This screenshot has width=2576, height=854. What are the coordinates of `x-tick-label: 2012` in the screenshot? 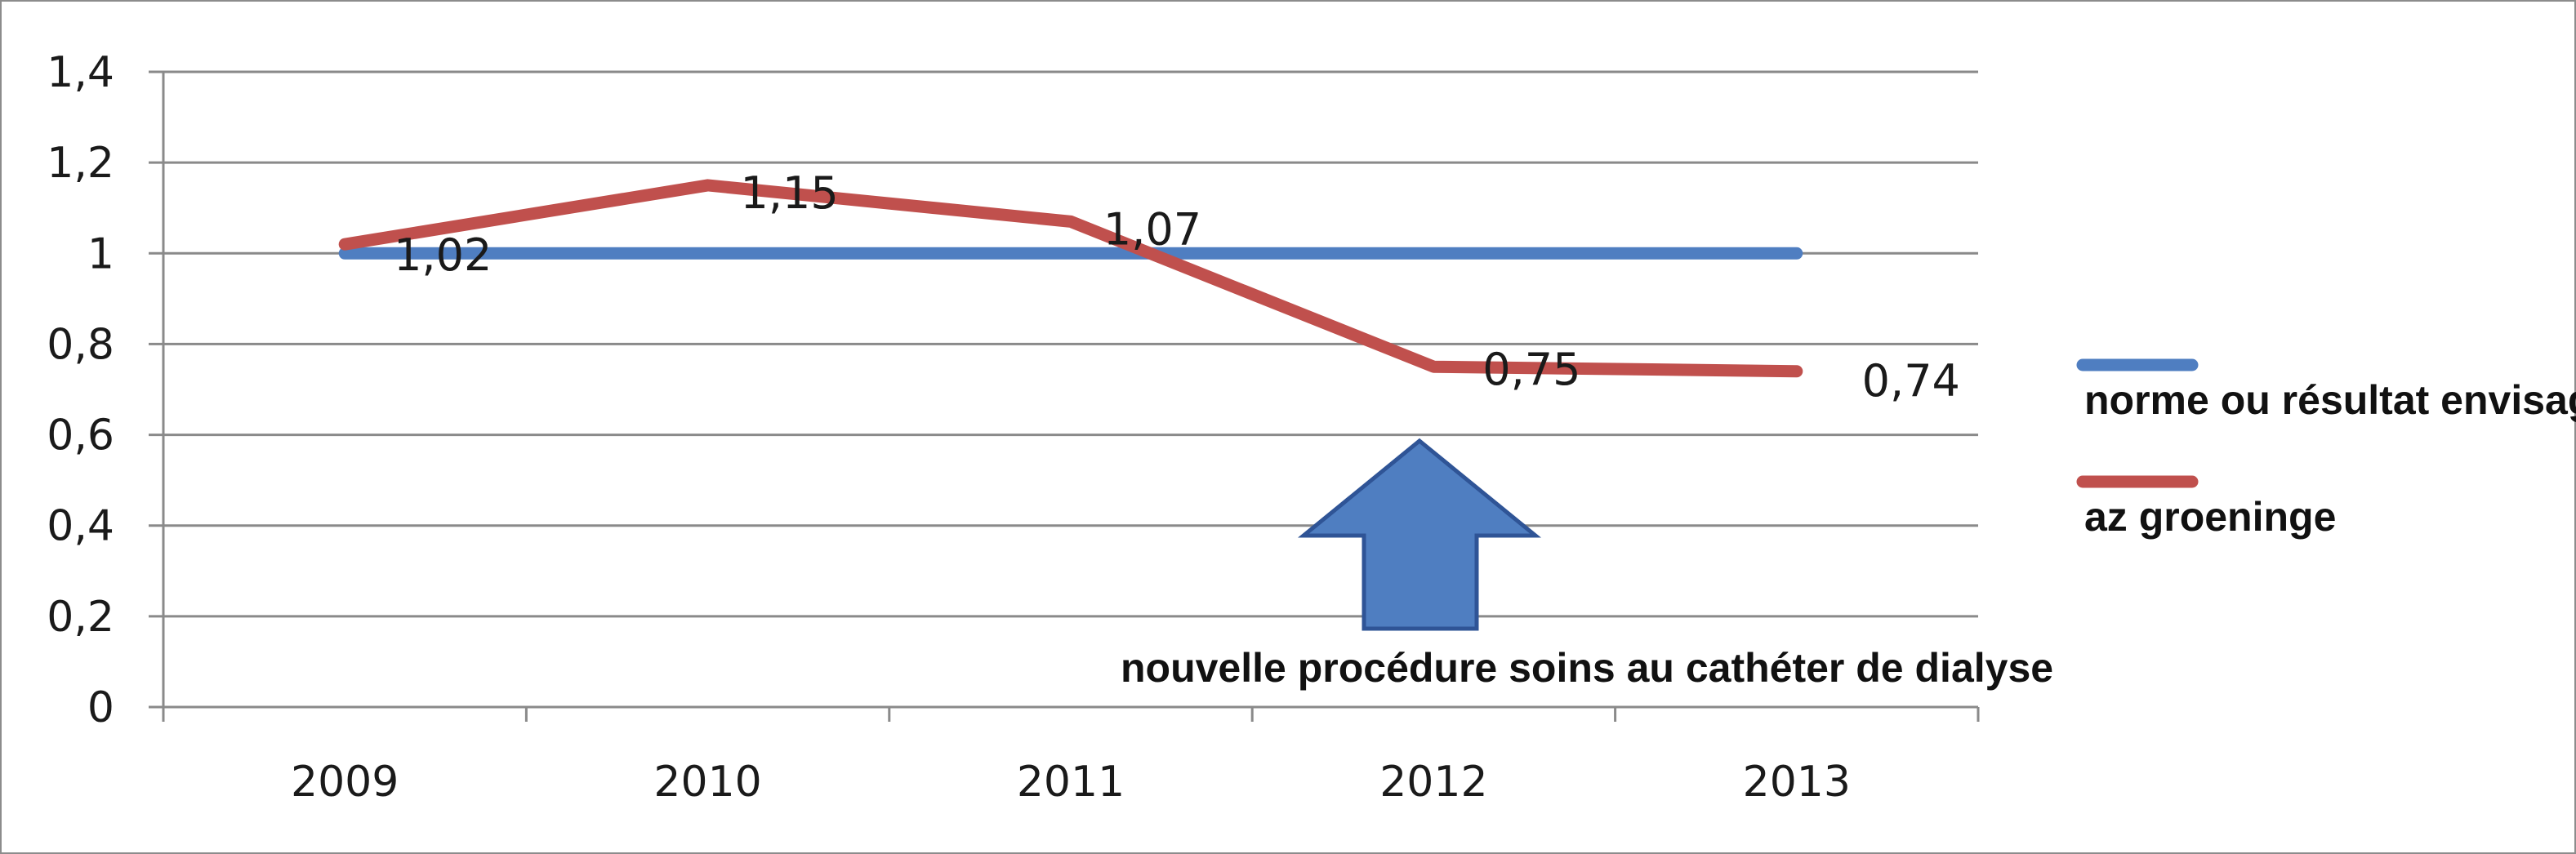 It's located at (1433, 782).